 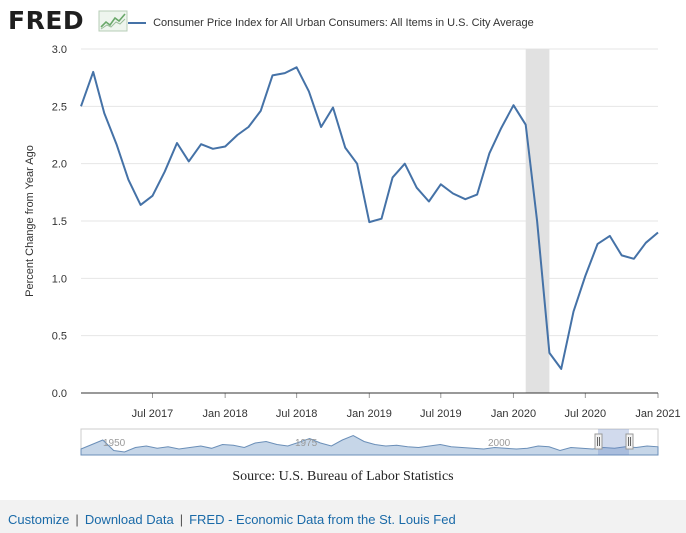 What do you see at coordinates (46, 20) in the screenshot?
I see `fred-logo-text: FRED` at bounding box center [46, 20].